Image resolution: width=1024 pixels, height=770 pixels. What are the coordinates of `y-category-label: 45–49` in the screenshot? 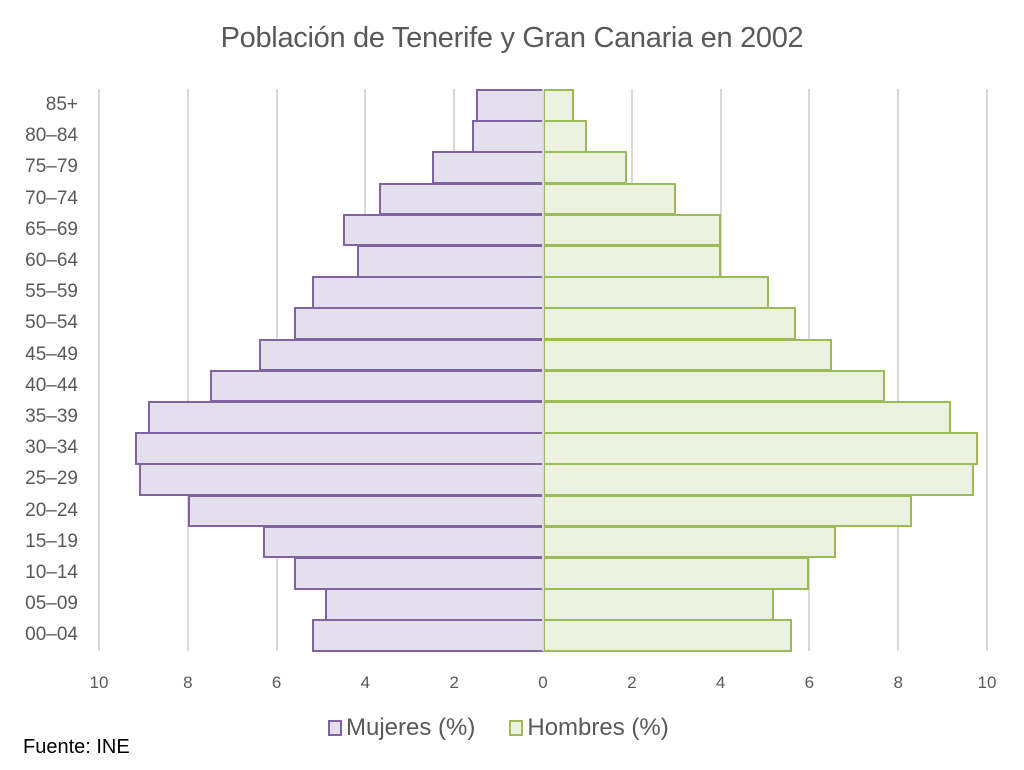 It's located at (51, 354).